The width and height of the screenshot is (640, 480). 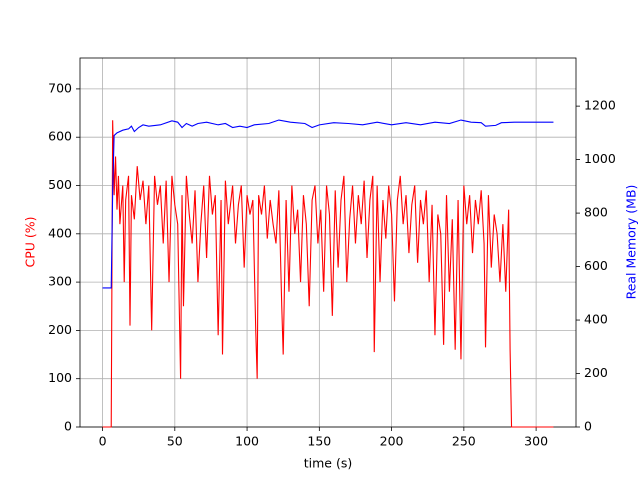 What do you see at coordinates (600, 105) in the screenshot?
I see `y2-tick-label: 1200` at bounding box center [600, 105].